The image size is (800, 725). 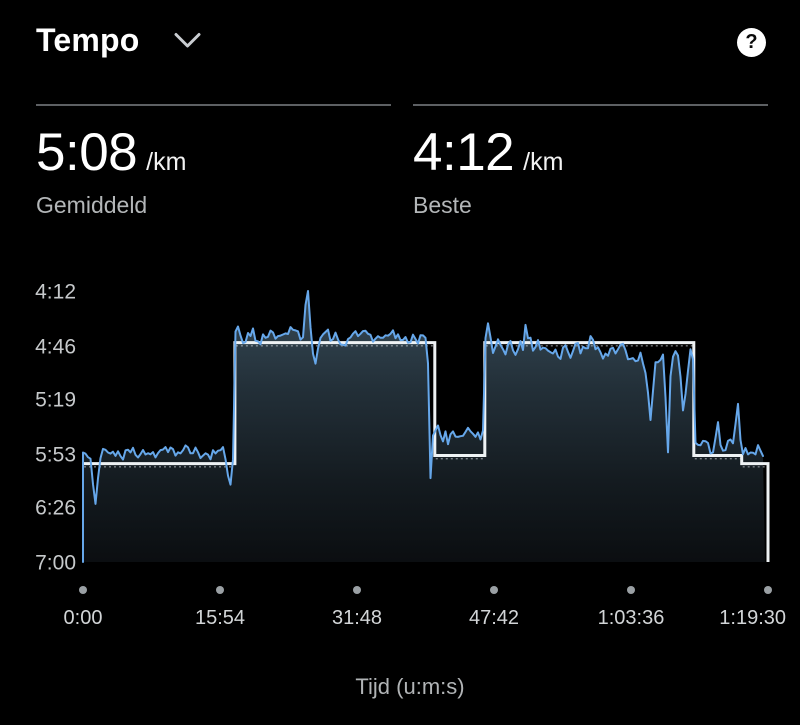 I want to click on header: Tempo ?, so click(x=400, y=45).